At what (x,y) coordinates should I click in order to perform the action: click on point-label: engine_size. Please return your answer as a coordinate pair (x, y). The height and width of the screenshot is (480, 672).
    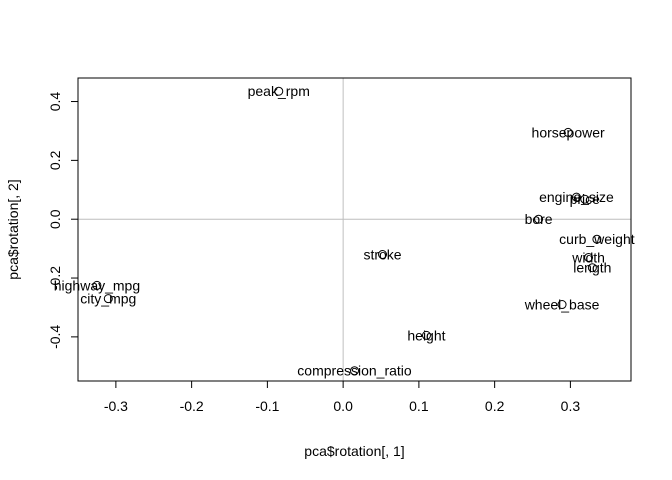
    Looking at the image, I should click on (576, 197).